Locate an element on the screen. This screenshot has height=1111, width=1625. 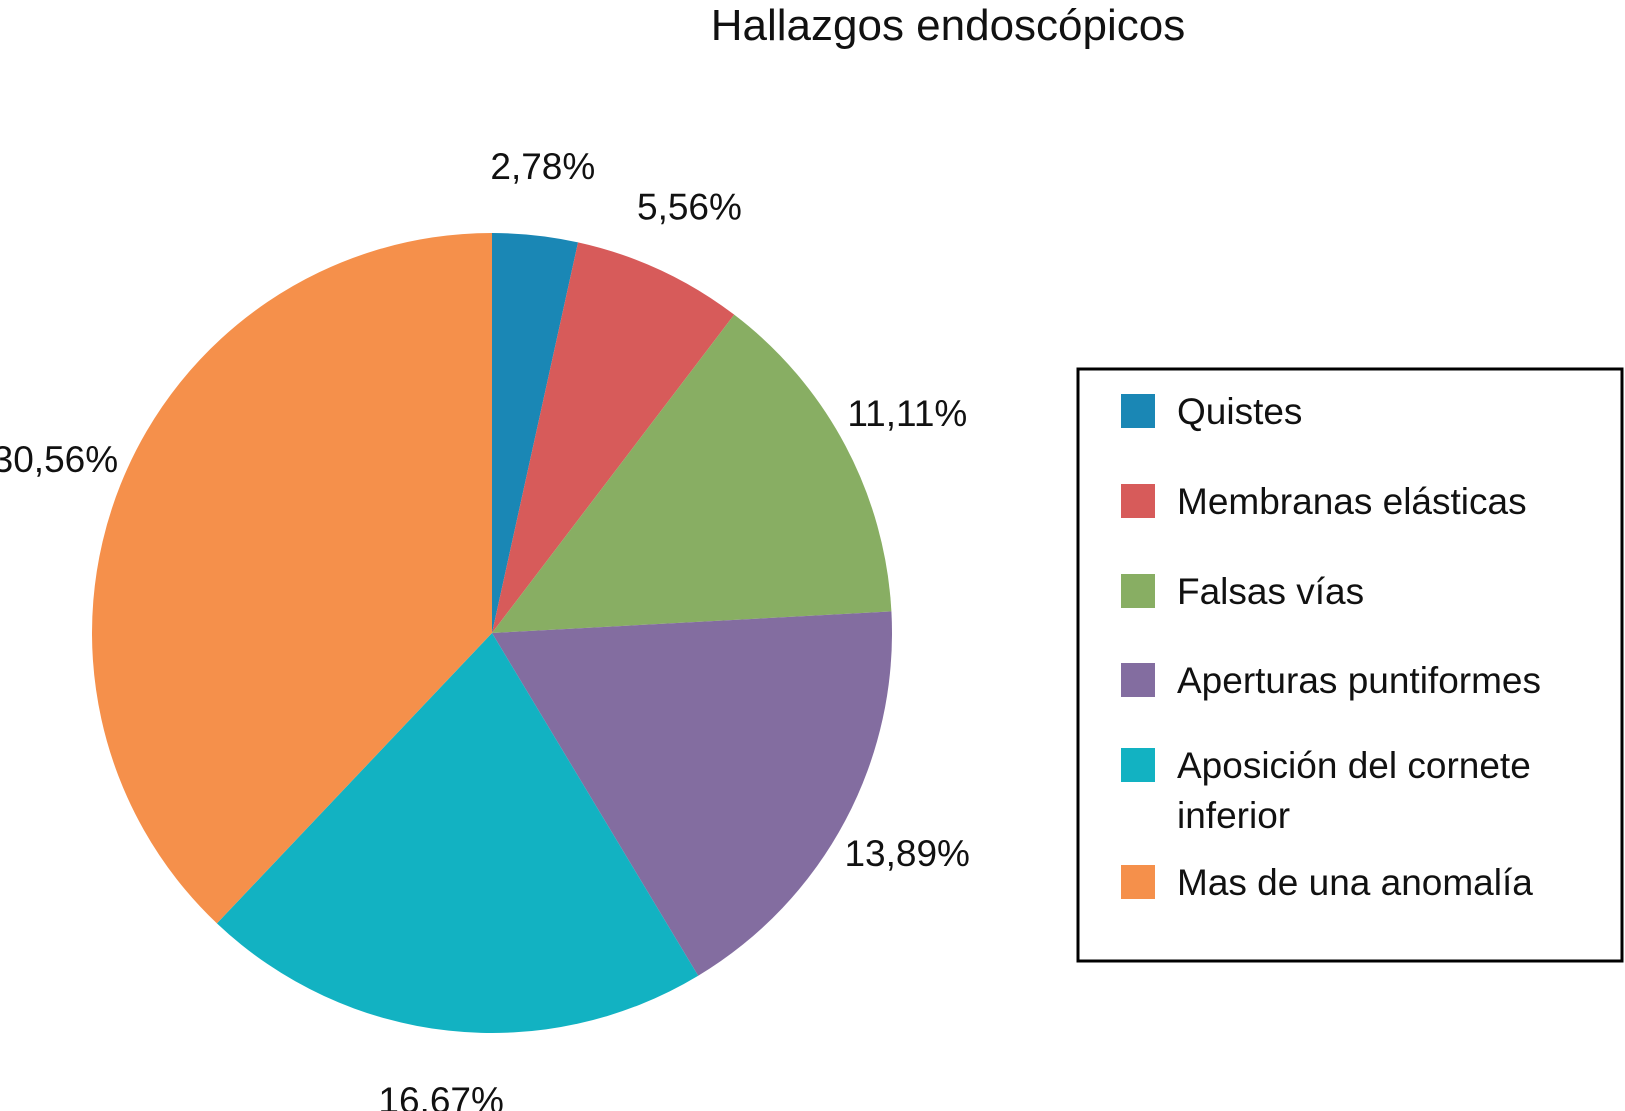
slice-value-label-2: 5,56% is located at coordinates (689, 206).